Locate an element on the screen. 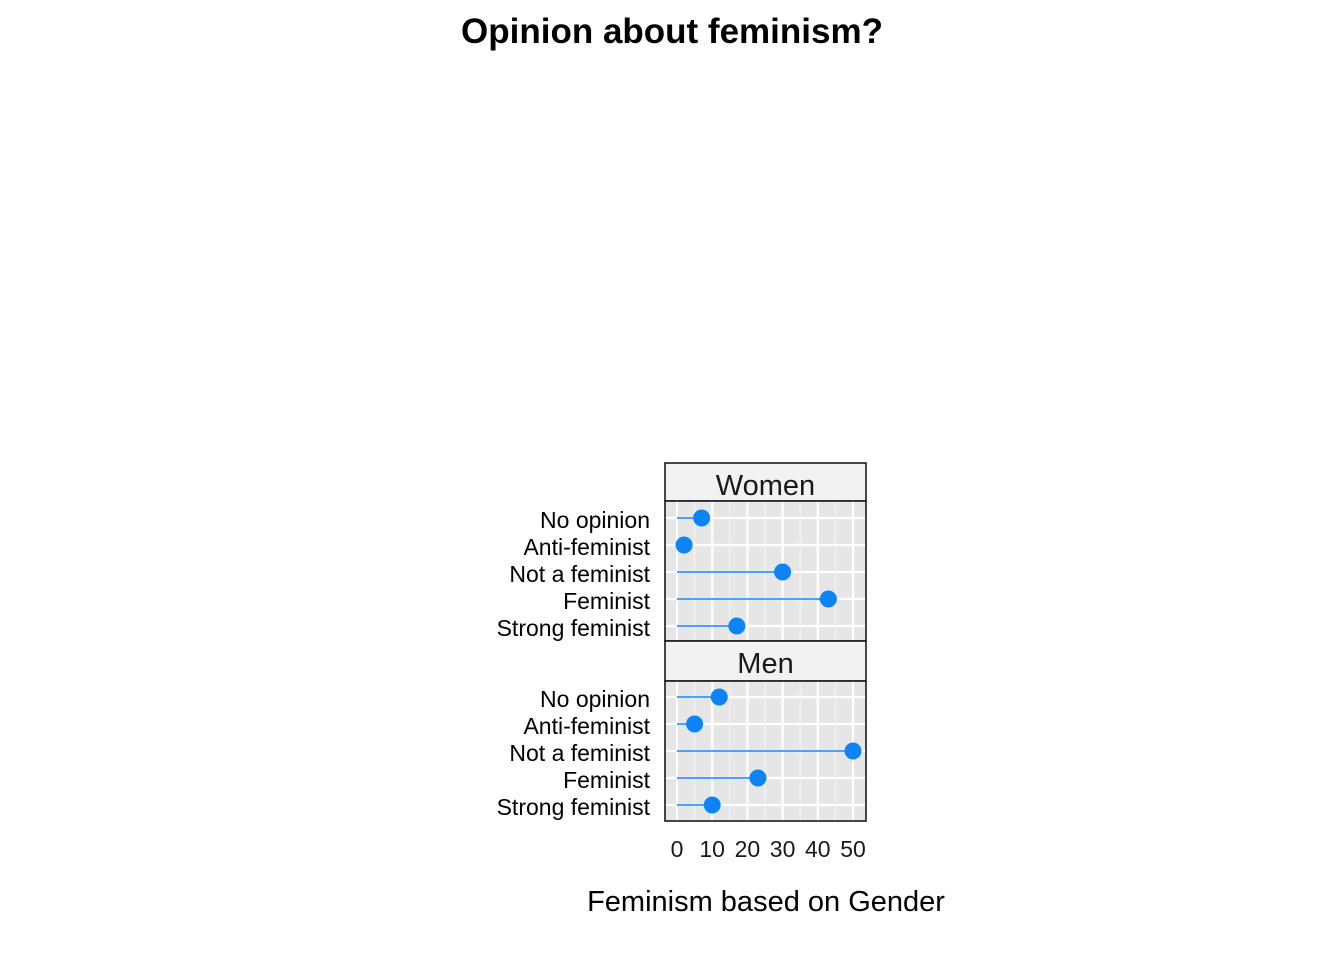 Image resolution: width=1344 pixels, height=960 pixels. x-tick-label: 20 is located at coordinates (748, 849).